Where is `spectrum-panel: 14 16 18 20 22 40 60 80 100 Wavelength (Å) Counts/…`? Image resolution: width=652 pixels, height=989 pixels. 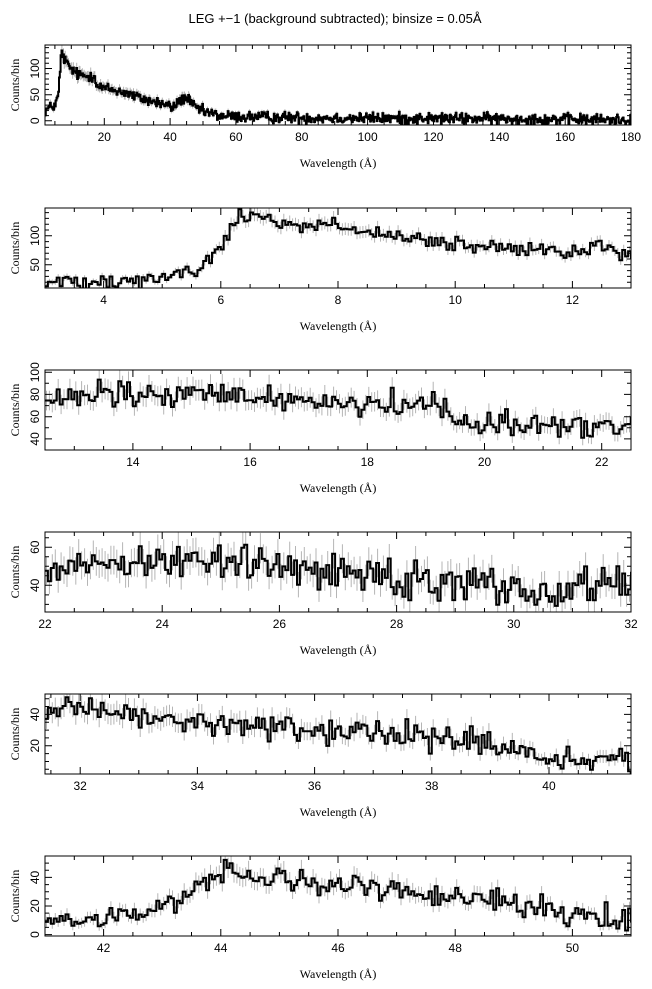 spectrum-panel: 14 16 18 20 22 40 60 80 100 Wavelength (Å) Counts/… is located at coordinates (320, 428).